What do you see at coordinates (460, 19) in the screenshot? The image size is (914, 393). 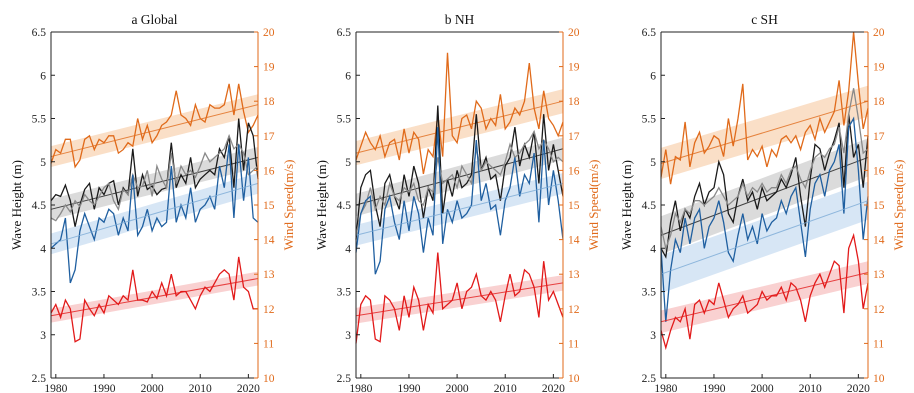 I see `panel-title: b NH` at bounding box center [460, 19].